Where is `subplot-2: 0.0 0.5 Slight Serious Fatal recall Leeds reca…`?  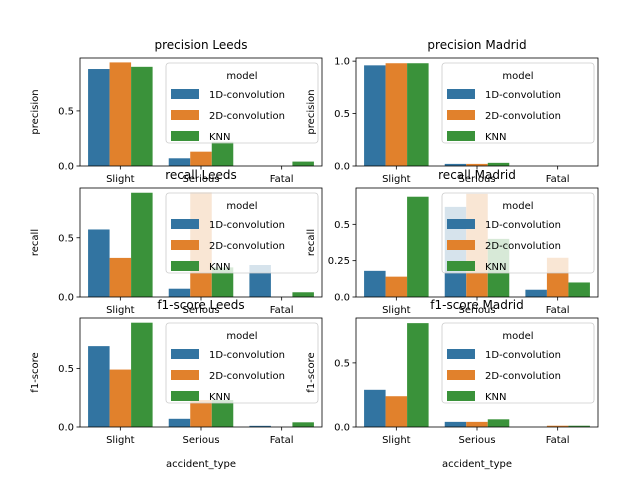 subplot-2: 0.0 0.5 Slight Serious Fatal recall Leeds reca… is located at coordinates (176, 242).